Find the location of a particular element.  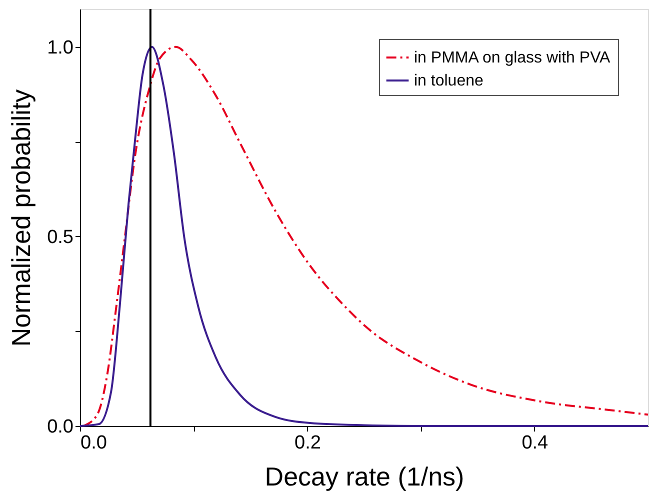

x-tick-label: 0.4 is located at coordinates (535, 443).